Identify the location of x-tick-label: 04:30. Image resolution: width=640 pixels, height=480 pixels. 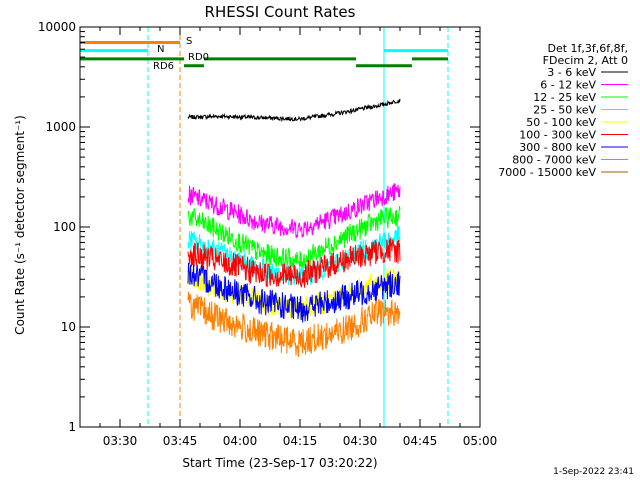
(360, 441).